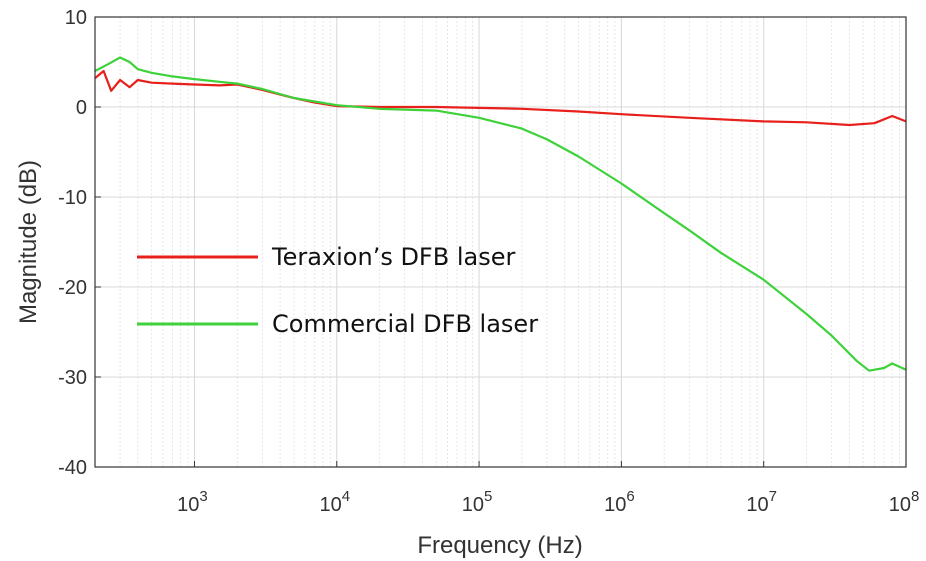 The width and height of the screenshot is (926, 561). Describe the element at coordinates (761, 502) in the screenshot. I see `x-tick-label: 10⁷` at that location.